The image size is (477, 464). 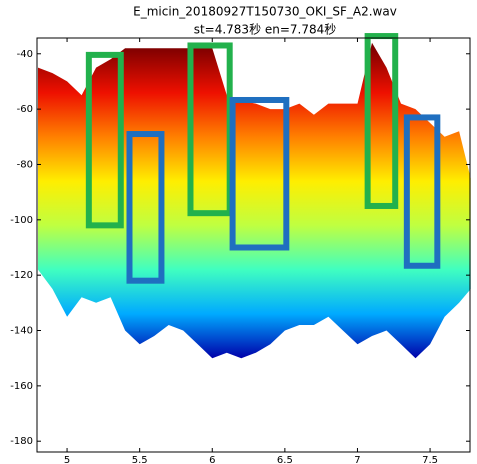 I want to click on y-tick-label: -140, so click(x=21, y=331).